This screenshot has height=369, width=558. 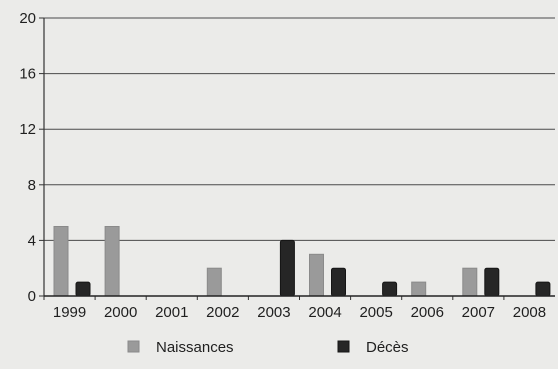 I want to click on x-tick-label: 2007, so click(x=478, y=312).